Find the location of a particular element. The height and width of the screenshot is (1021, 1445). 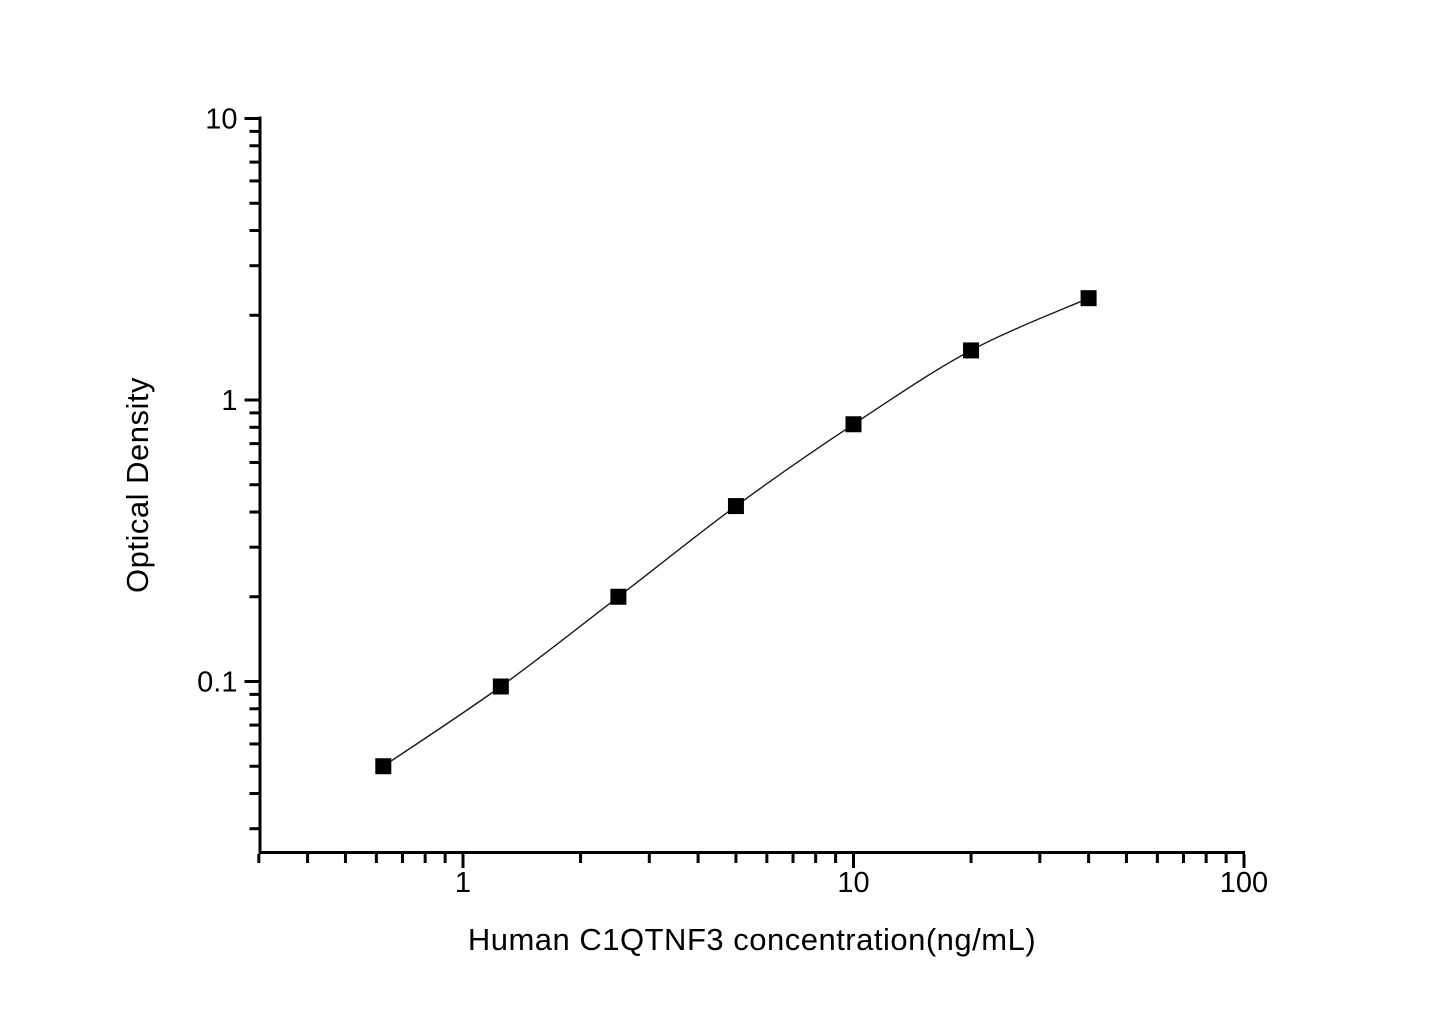

y-tick-label: 0.1 is located at coordinates (217, 683).